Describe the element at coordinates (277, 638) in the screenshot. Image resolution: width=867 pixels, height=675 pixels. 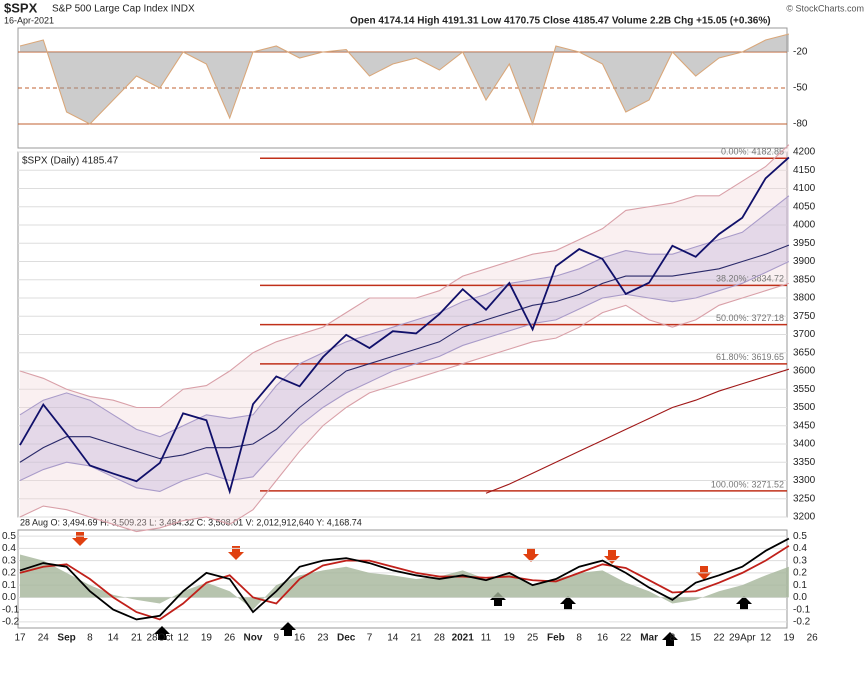
I see `x-tick-label: 9` at that location.